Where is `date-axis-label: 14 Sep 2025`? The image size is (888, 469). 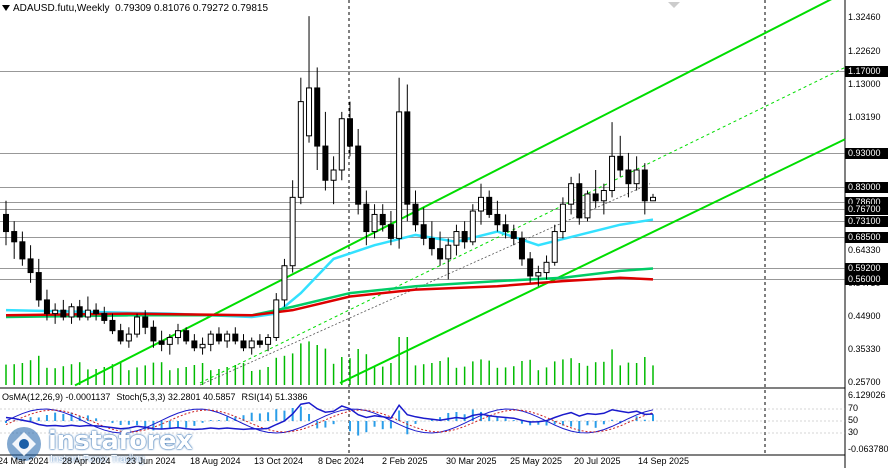 date-axis-label: 14 Sep 2025 is located at coordinates (664, 461).